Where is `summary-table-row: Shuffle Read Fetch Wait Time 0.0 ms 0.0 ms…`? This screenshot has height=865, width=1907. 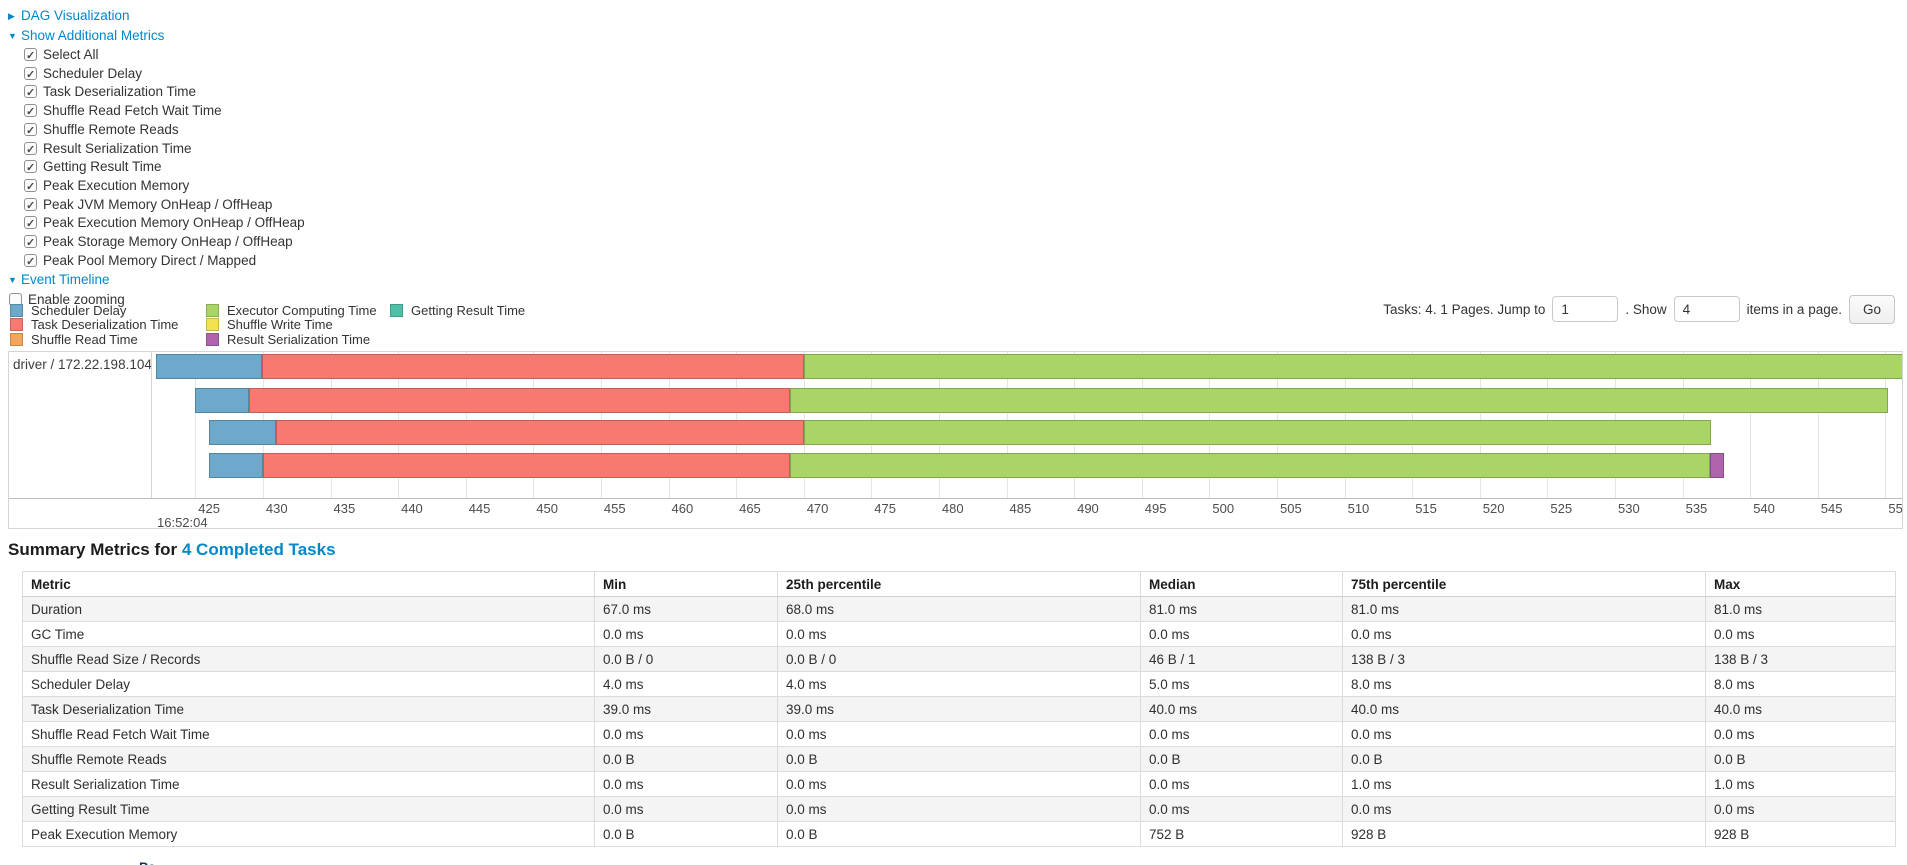
summary-table-row: Shuffle Read Fetch Wait Time 0.0 ms 0.0 ms… is located at coordinates (959, 734).